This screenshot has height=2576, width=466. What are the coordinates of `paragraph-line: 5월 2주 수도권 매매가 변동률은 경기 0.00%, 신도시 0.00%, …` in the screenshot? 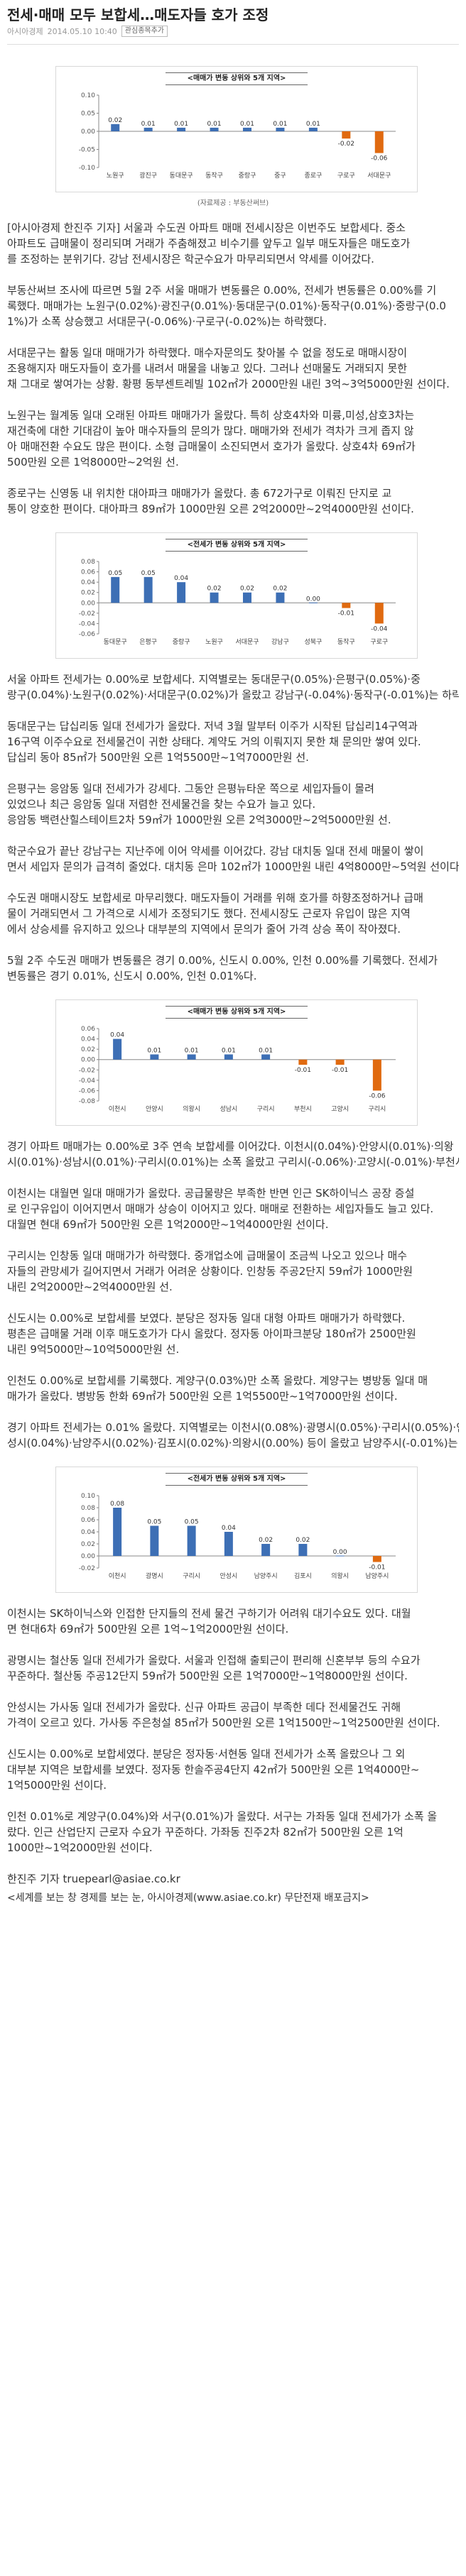 It's located at (222, 960).